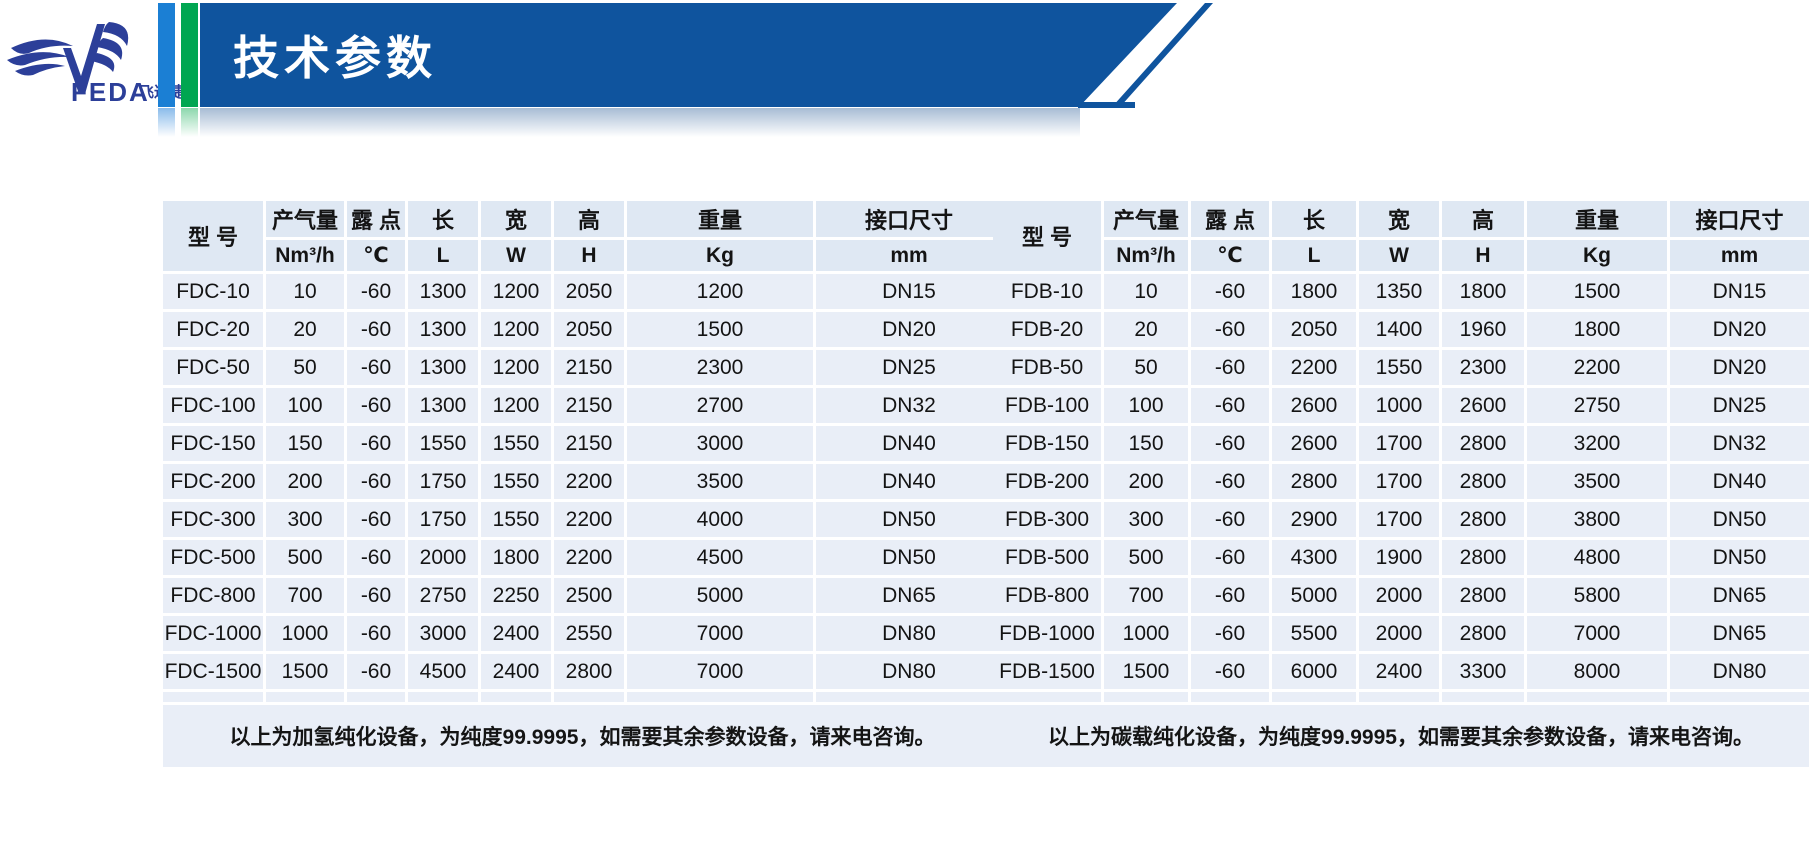 This screenshot has height=847, width=1812. What do you see at coordinates (720, 481) in the screenshot?
I see `table-cell: 3500` at bounding box center [720, 481].